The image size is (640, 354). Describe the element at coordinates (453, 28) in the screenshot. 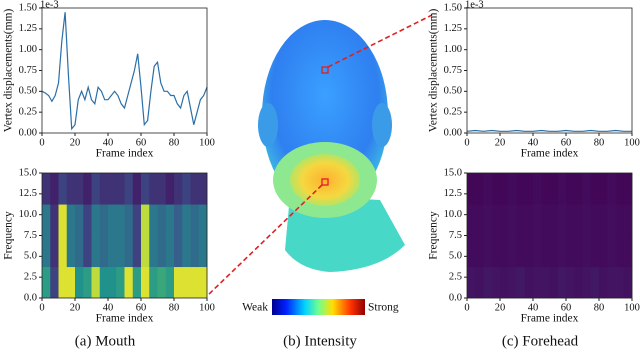

I see `y-tick-label: 1.25` at that location.